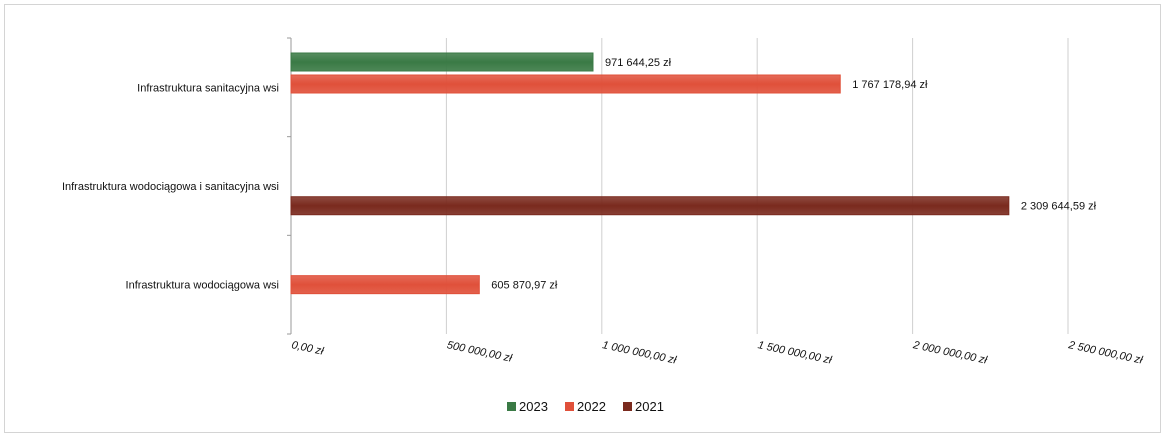  What do you see at coordinates (649, 406) in the screenshot?
I see `legend-label: 2021` at bounding box center [649, 406].